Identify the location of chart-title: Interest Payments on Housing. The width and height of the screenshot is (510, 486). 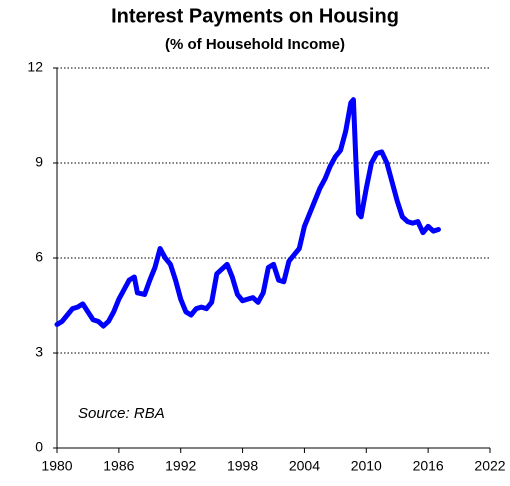
(255, 16).